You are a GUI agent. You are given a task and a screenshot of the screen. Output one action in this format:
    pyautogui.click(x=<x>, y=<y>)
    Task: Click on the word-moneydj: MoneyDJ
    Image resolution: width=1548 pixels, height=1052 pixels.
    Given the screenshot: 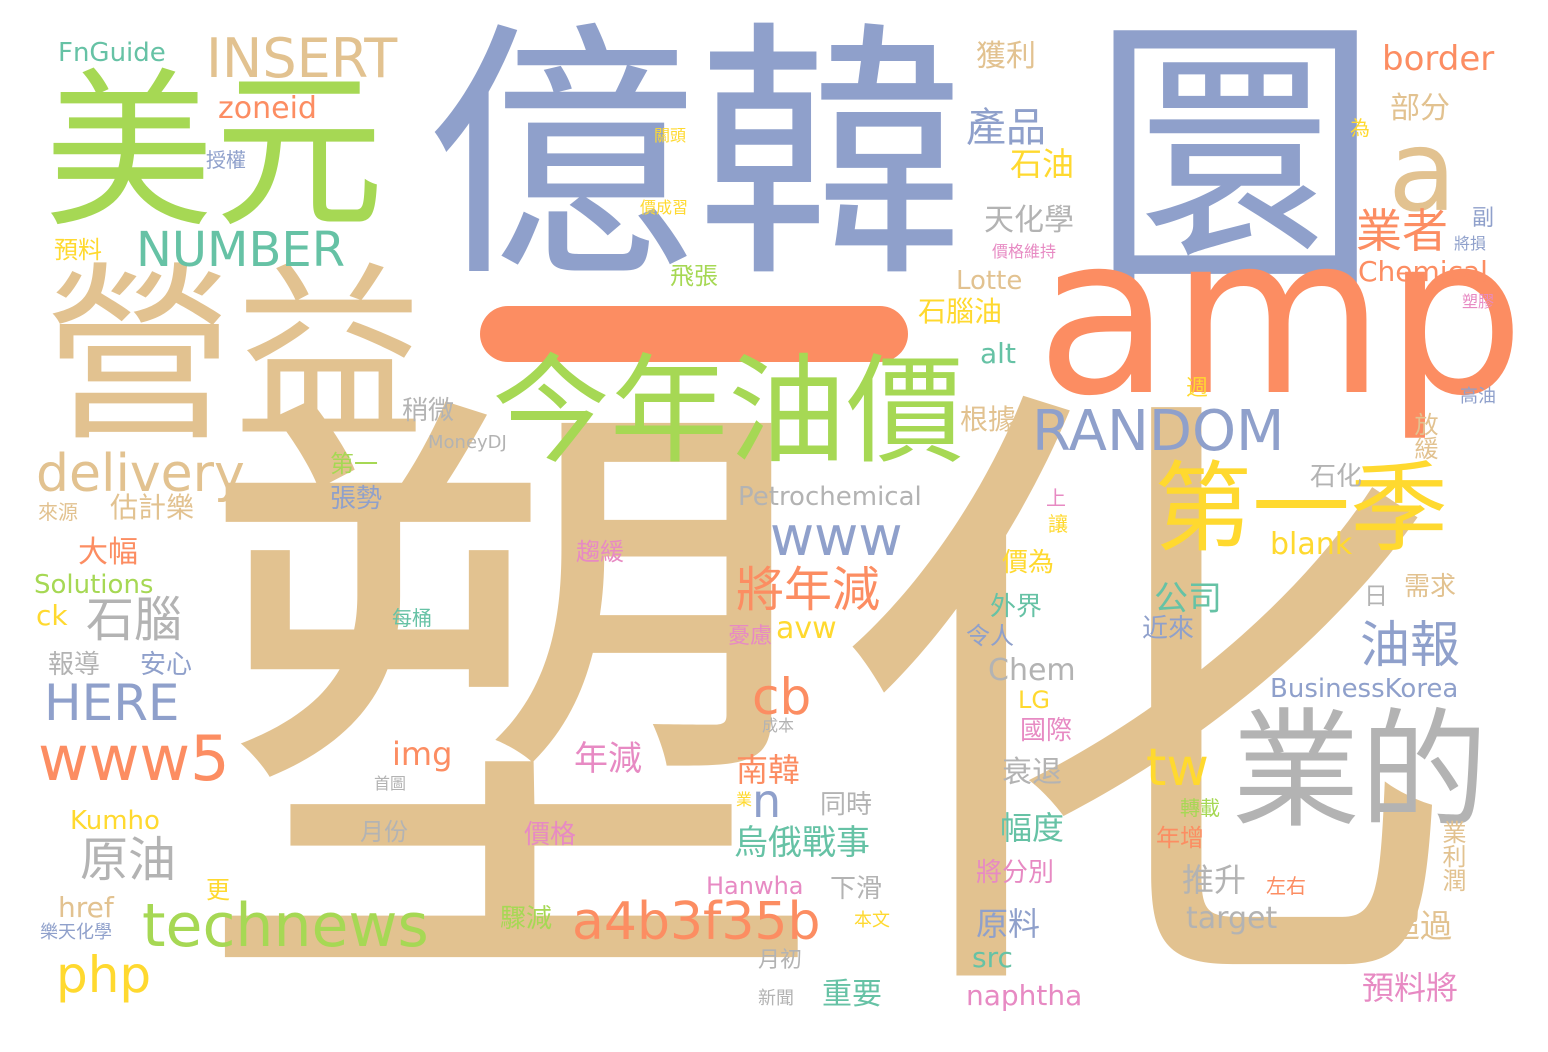 What is the action you would take?
    pyautogui.click(x=467, y=442)
    